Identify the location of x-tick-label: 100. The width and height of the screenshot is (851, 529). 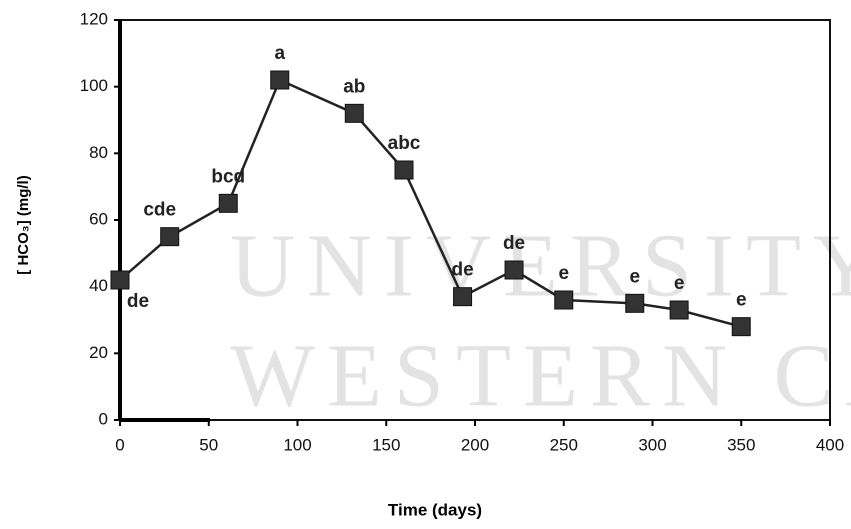
(297, 444).